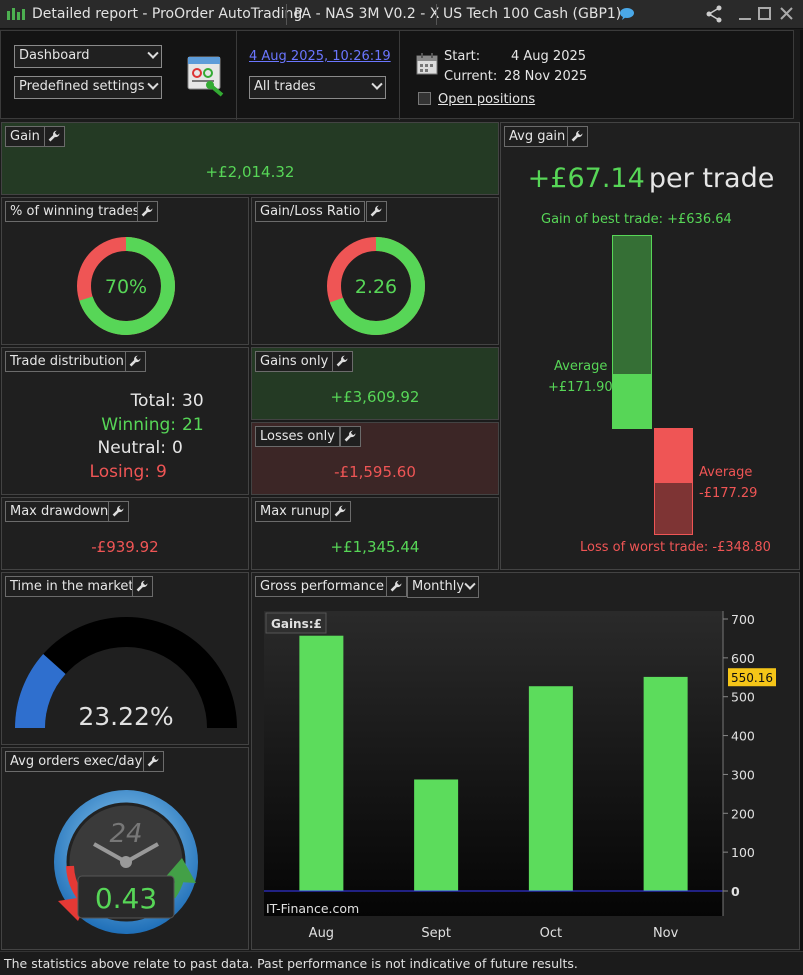 Image resolution: width=803 pixels, height=975 pixels. What do you see at coordinates (550, 788) in the screenshot?
I see `bar-oct` at bounding box center [550, 788].